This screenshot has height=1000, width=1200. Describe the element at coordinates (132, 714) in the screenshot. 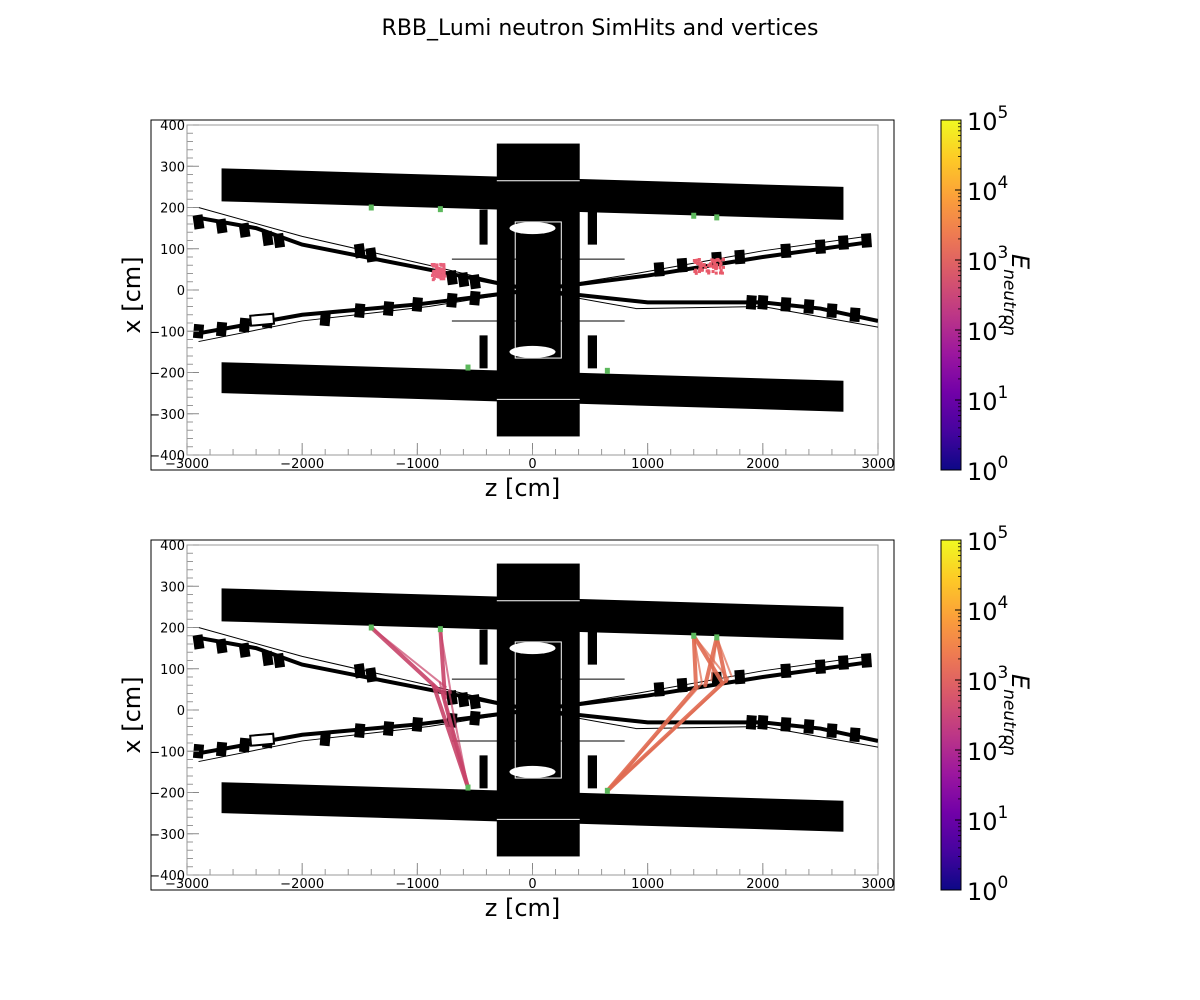

I see `y-axis-label: x [cm]` at that location.